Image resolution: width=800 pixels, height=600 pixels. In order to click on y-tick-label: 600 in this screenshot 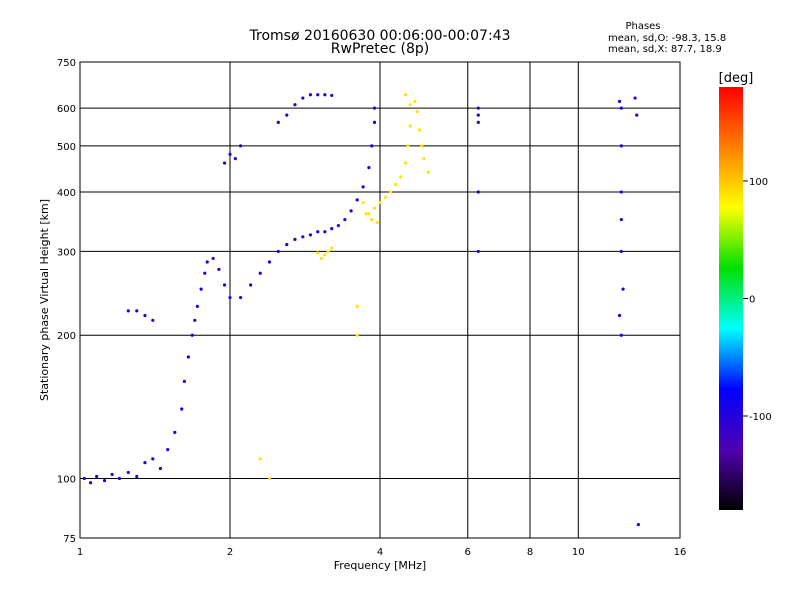, I will do `click(66, 109)`.